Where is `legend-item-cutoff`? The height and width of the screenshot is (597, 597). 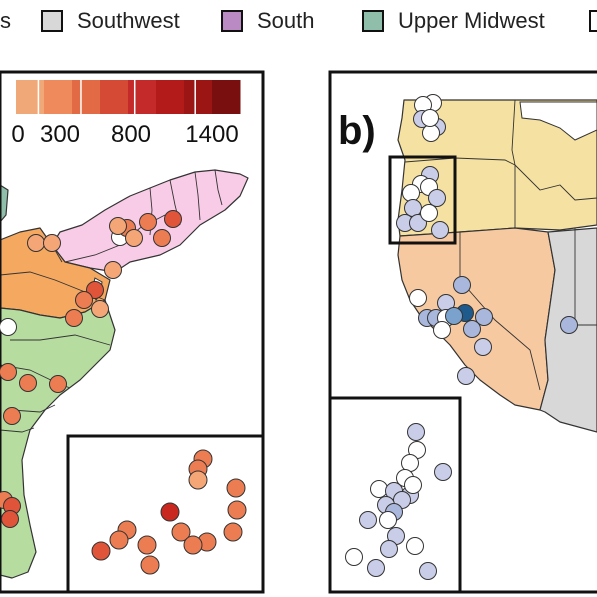 legend-item-cutoff is located at coordinates (593, 21).